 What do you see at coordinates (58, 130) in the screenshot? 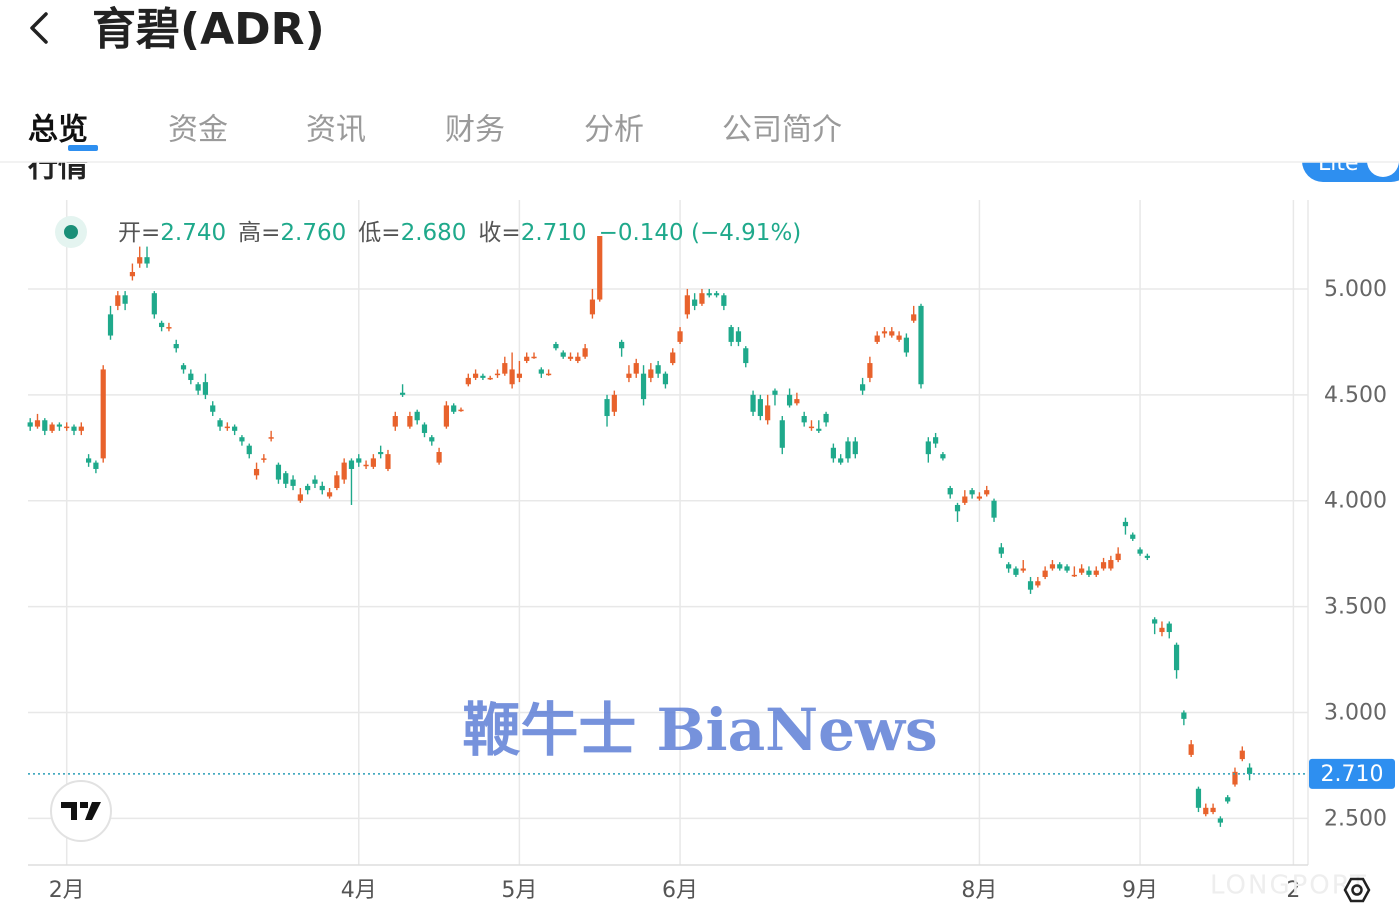
I see `tab: 总览` at bounding box center [58, 130].